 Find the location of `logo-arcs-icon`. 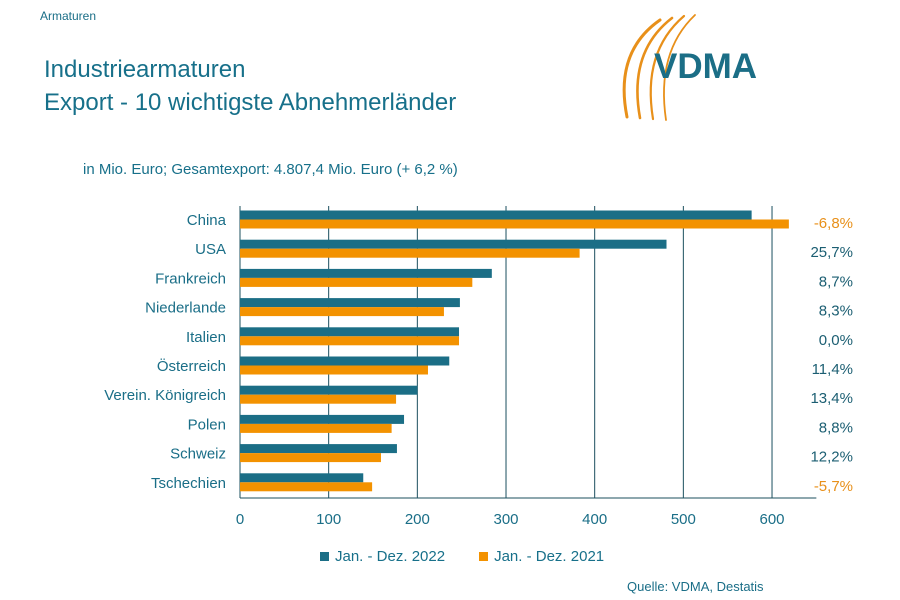

logo-arcs-icon is located at coordinates (659, 67).